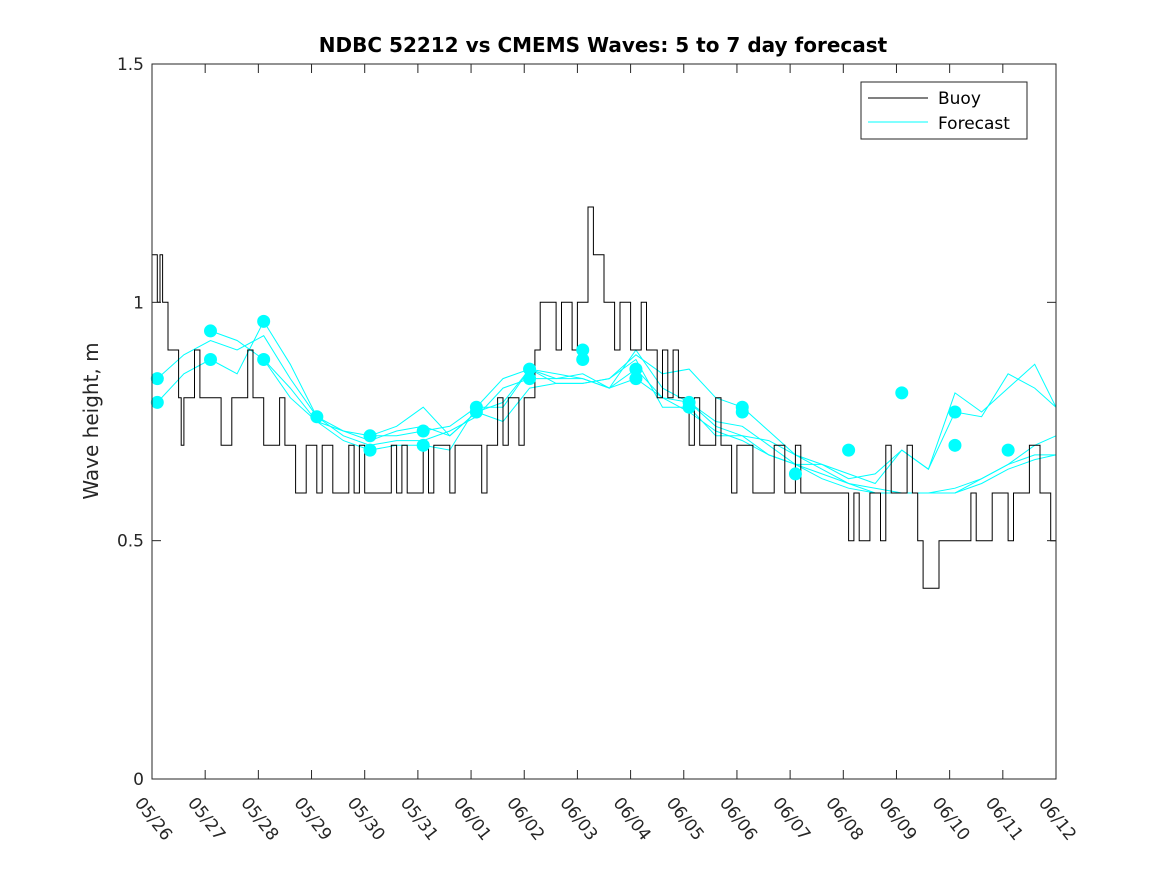 The image size is (1167, 875). Describe the element at coordinates (153, 819) in the screenshot. I see `x-tick-label: 05/26` at that location.